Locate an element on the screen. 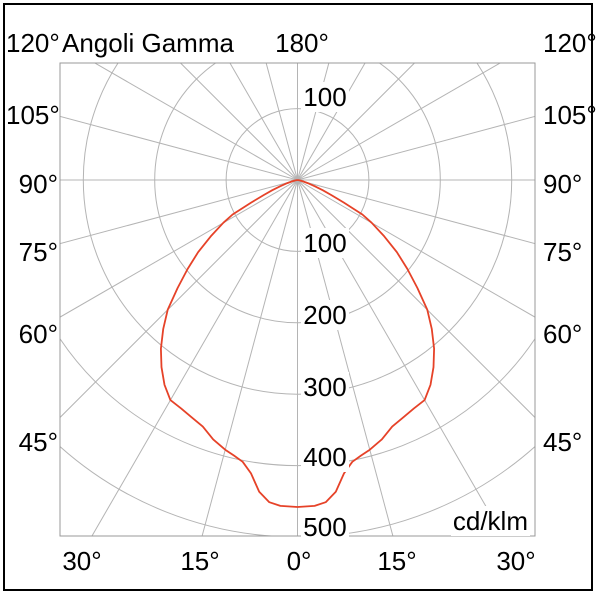  gamma-label-bottom-30l: 30° is located at coordinates (82, 561).